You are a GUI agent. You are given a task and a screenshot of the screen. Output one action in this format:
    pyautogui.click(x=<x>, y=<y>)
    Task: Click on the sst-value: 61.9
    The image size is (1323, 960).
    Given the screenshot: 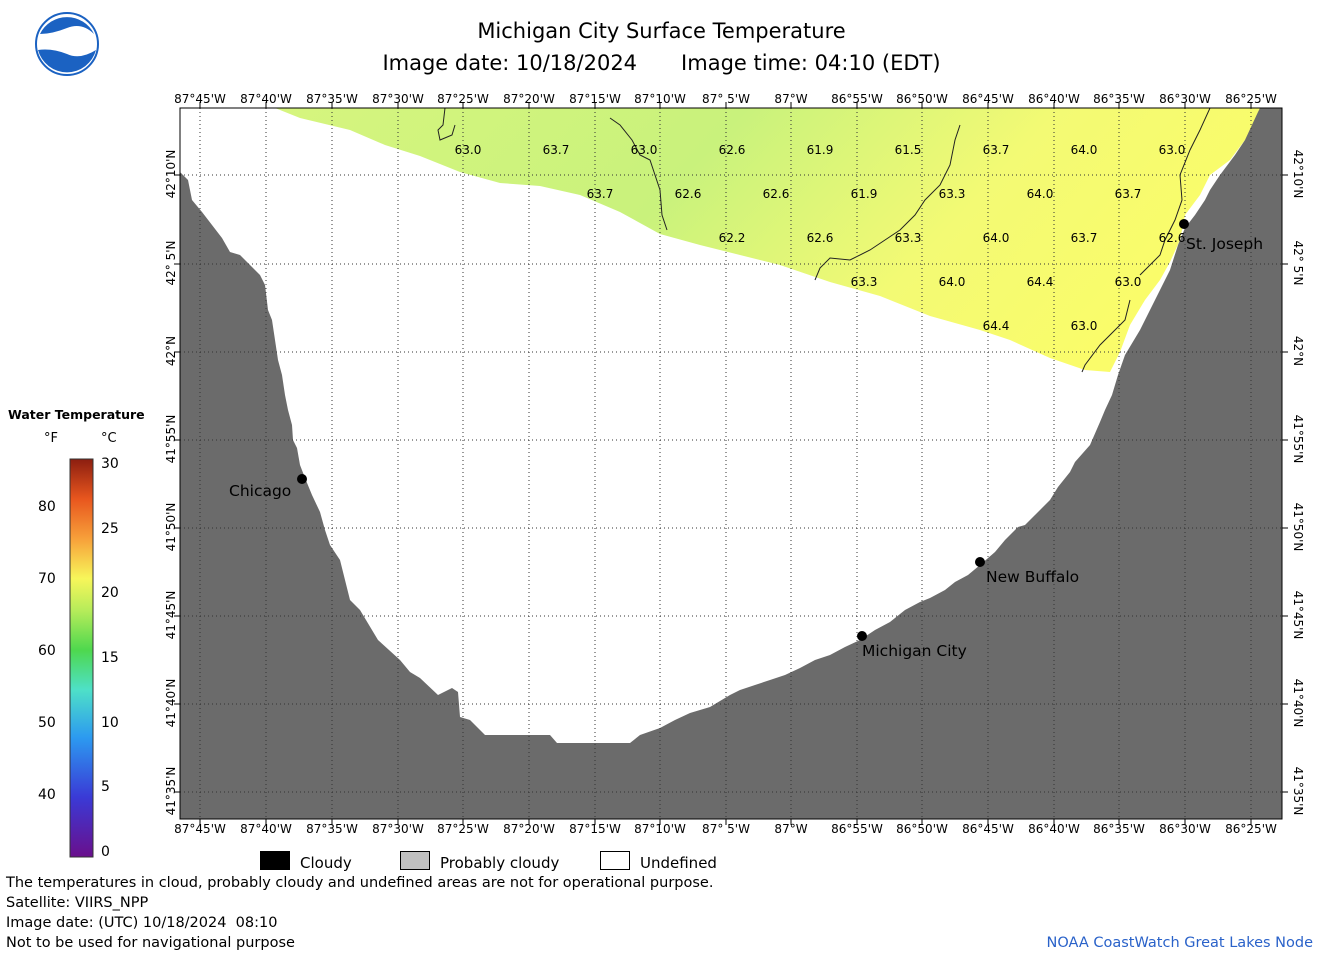 What is the action you would take?
    pyautogui.click(x=864, y=194)
    